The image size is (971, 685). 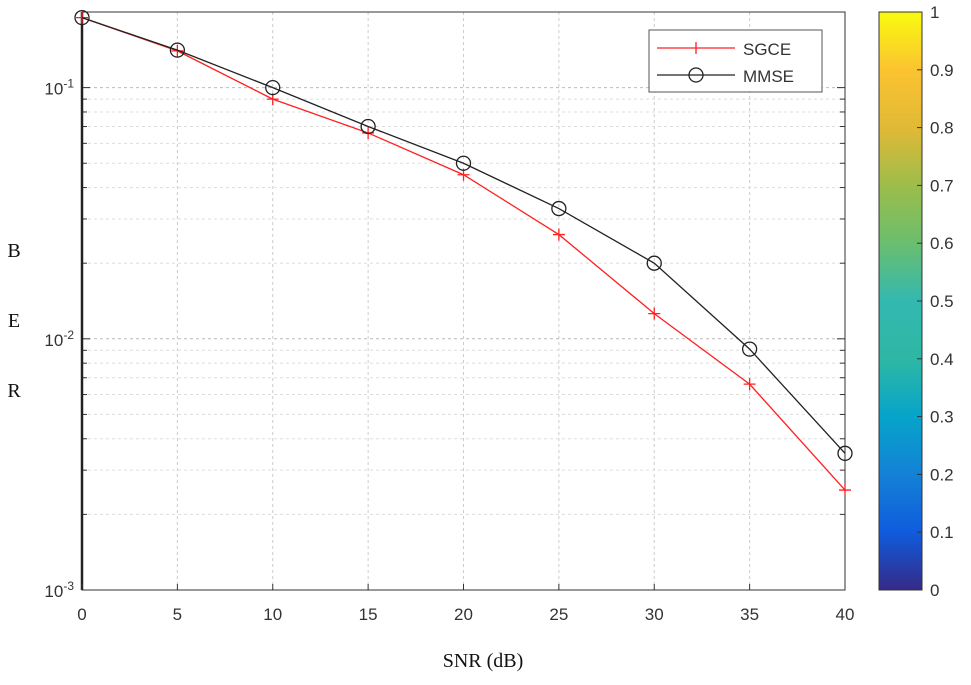 I want to click on y-tick-exp: -2, so click(x=68, y=335).